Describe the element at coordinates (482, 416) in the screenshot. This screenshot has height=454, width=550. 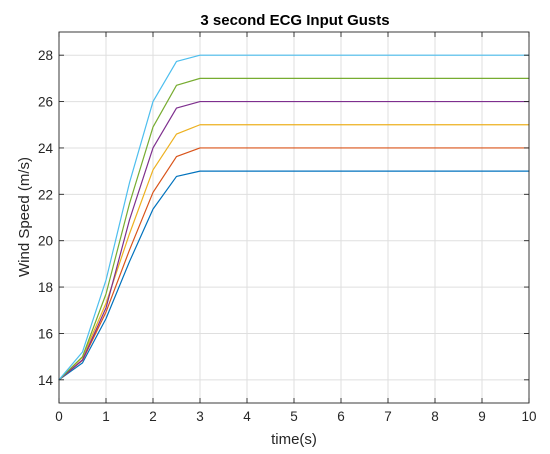
I see `x-tick-label: 9` at that location.